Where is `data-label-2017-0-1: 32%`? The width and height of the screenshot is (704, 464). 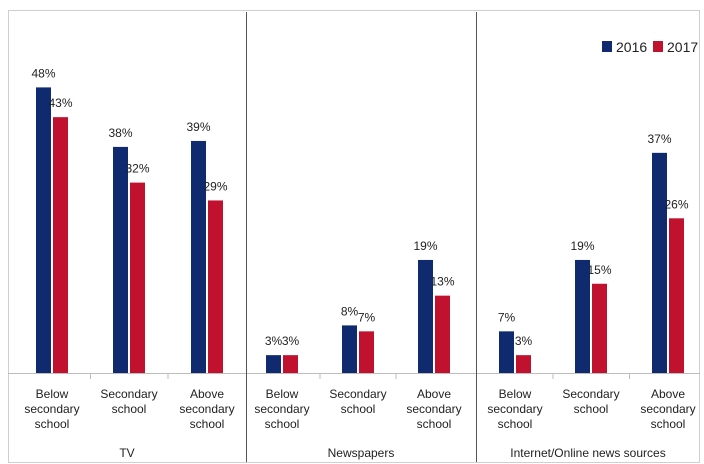 data-label-2017-0-1: 32% is located at coordinates (137, 169).